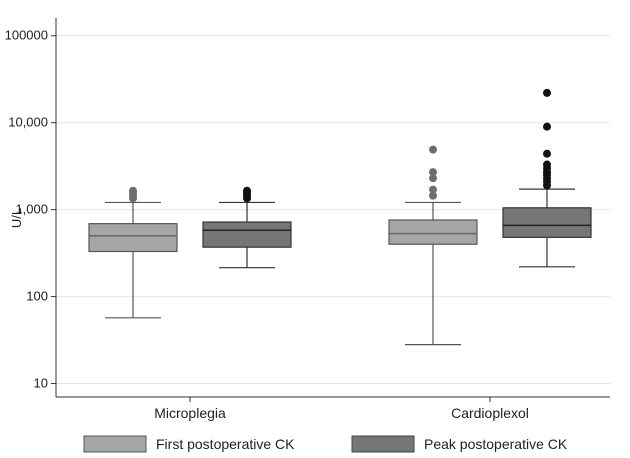 Image resolution: width=630 pixels, height=458 pixels. I want to click on legend-swatch-peak, so click(383, 444).